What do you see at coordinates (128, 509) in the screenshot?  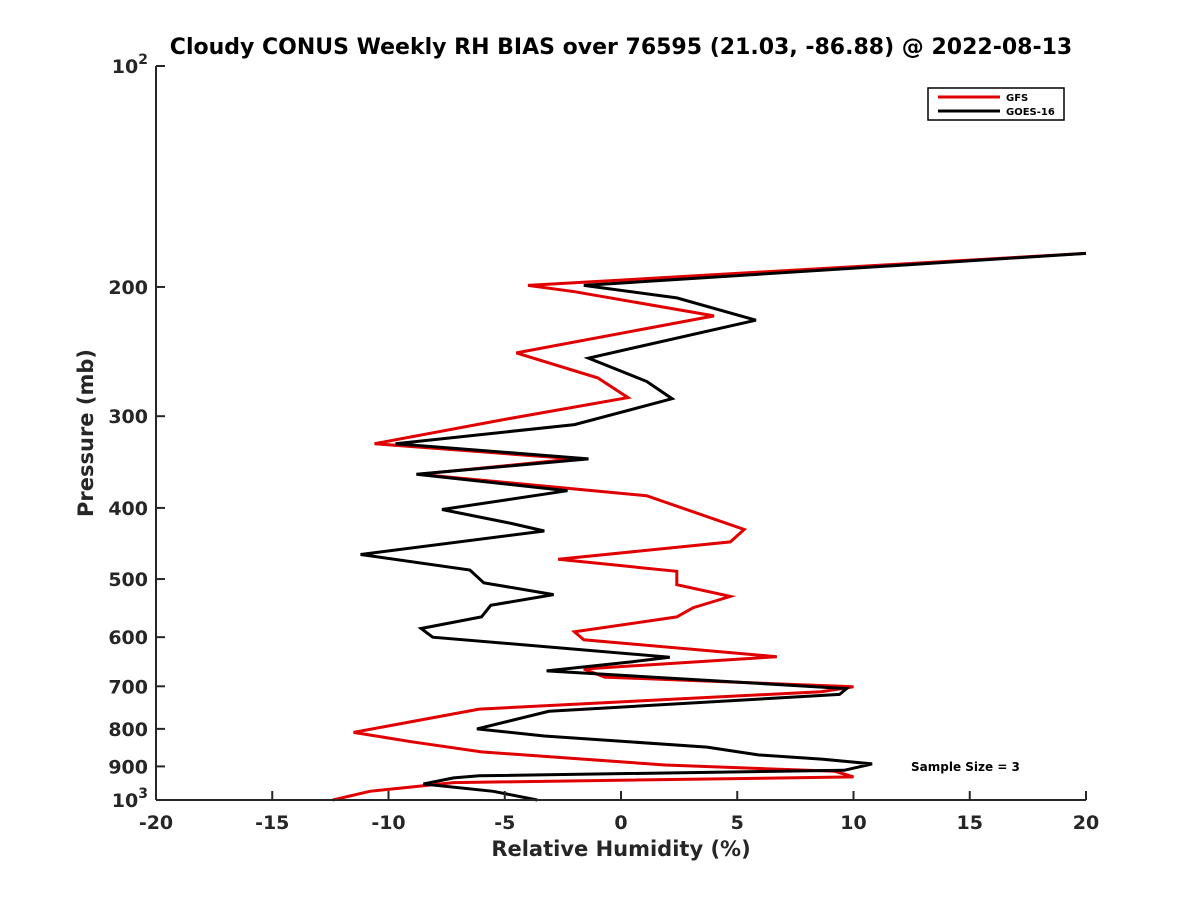 I see `y-tick-label: 400` at bounding box center [128, 509].